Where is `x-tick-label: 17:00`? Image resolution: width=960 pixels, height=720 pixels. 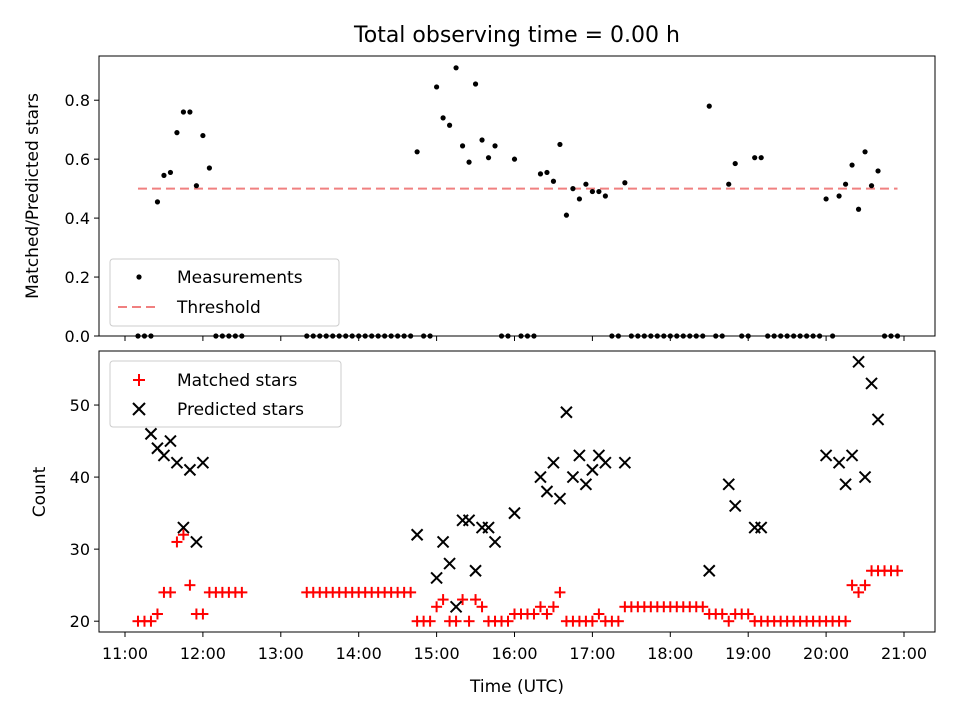
x-tick-label: 17:00 is located at coordinates (592, 653).